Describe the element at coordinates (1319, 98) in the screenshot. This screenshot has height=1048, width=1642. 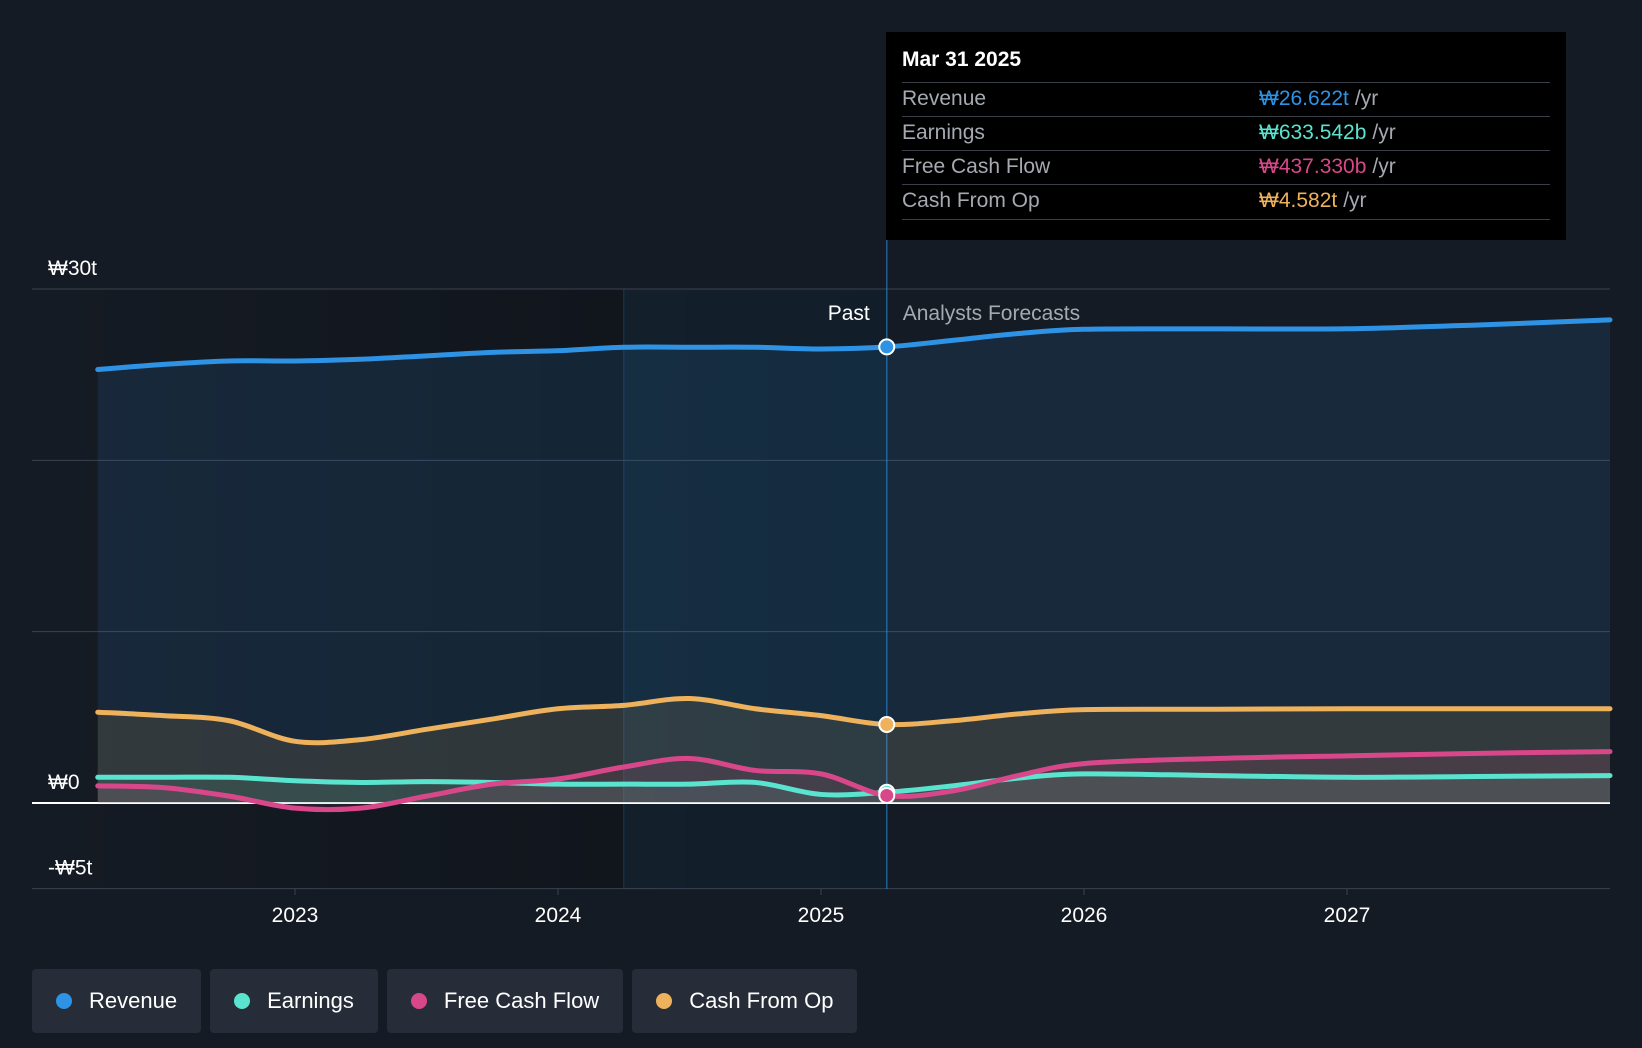
I see `tooltip-value: ₩26.622t/yr` at that location.